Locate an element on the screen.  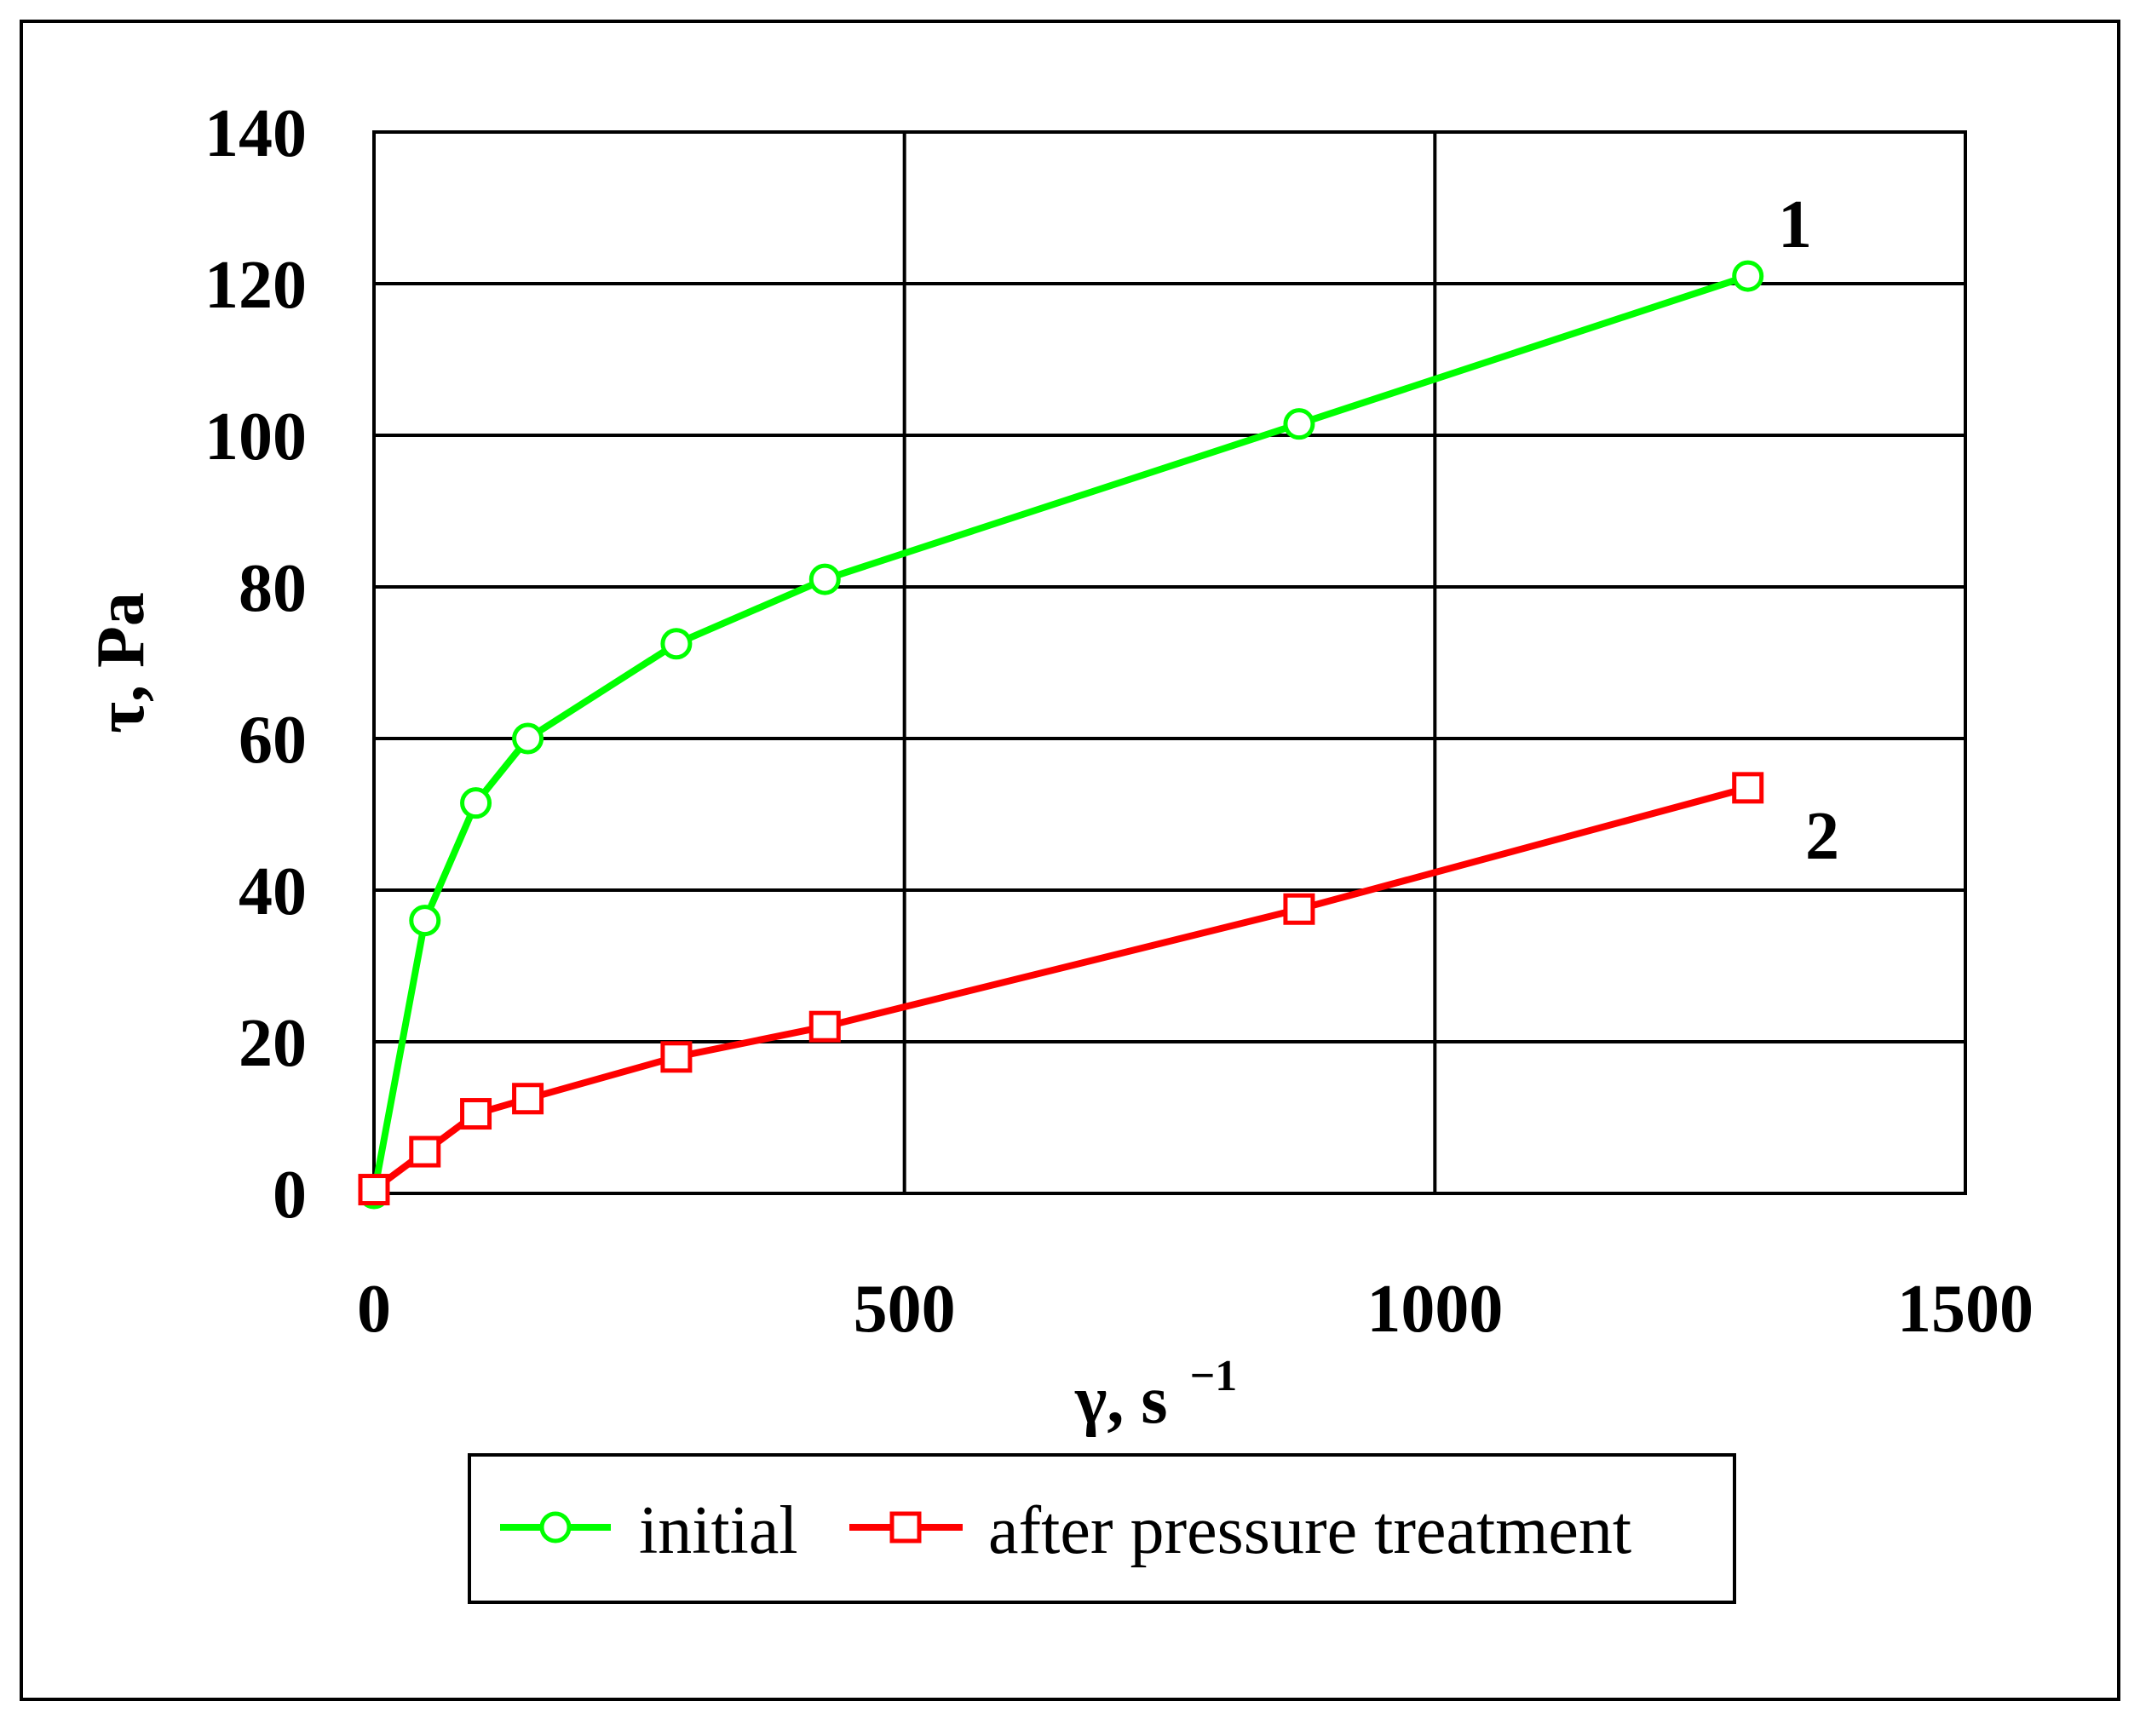
y-tick-140: 140 is located at coordinates (255, 133).